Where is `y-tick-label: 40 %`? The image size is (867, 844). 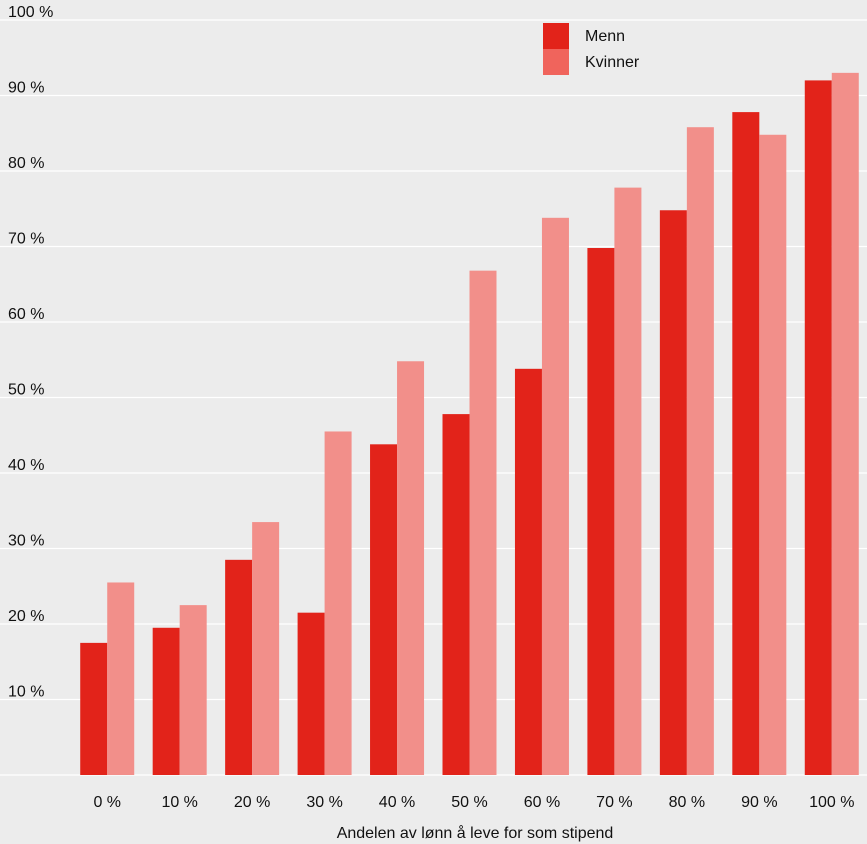 y-tick-label: 40 % is located at coordinates (26, 465).